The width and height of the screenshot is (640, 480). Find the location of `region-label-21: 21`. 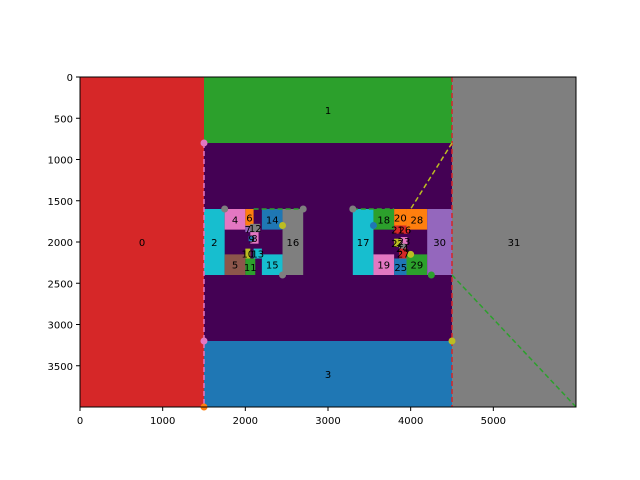

region-label-21: 21 is located at coordinates (397, 231).